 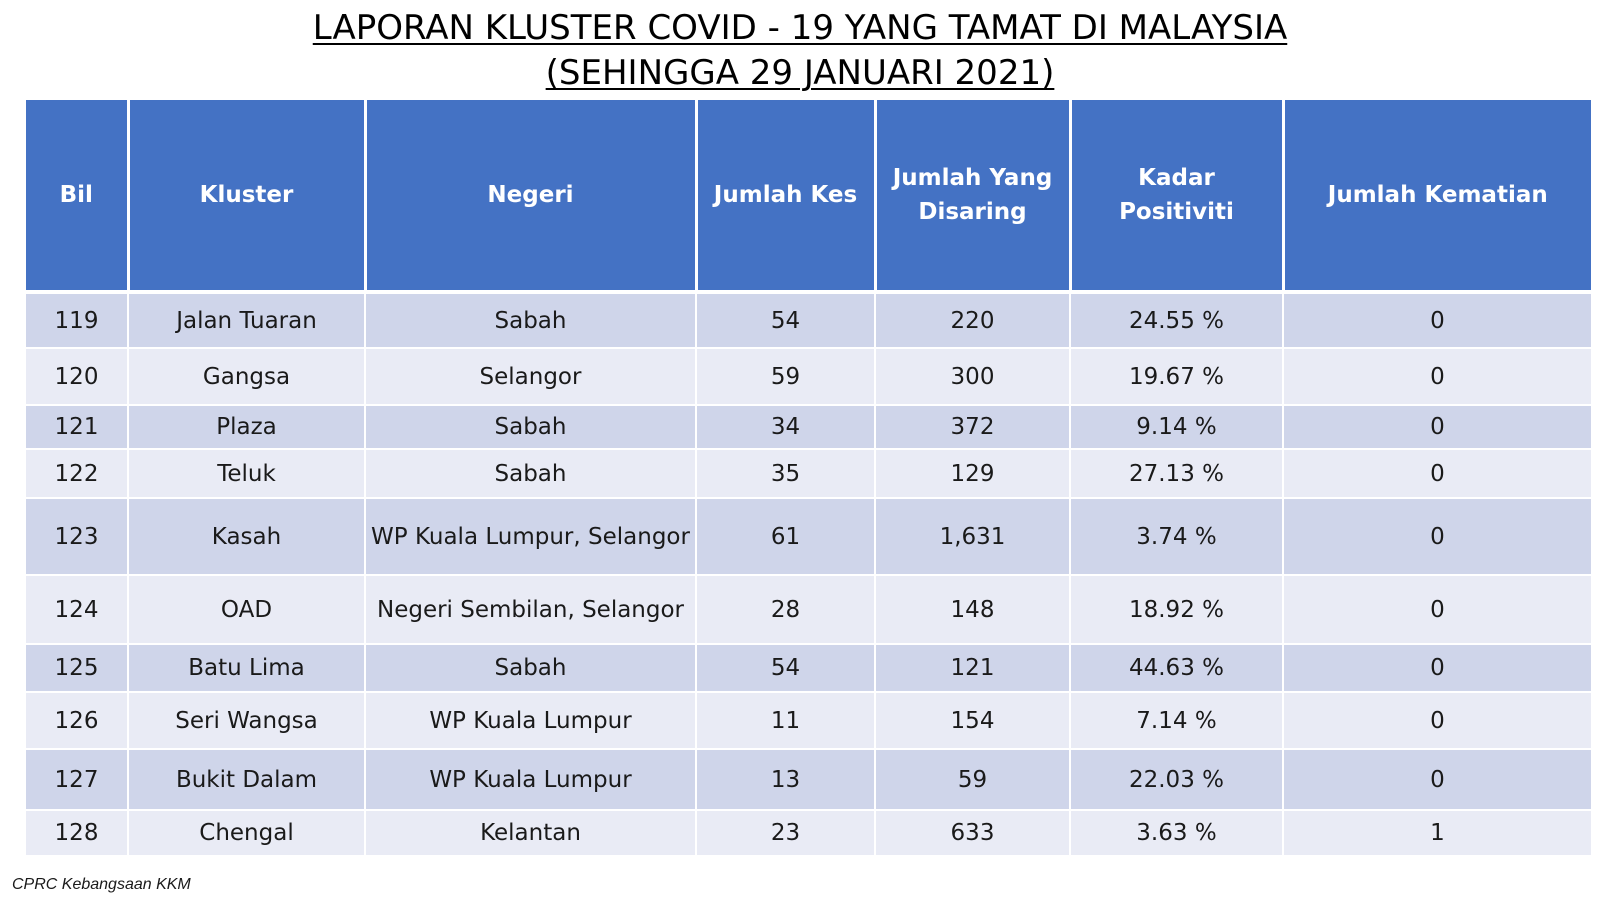 I want to click on cell-jumlah-kes: 13, so click(x=786, y=780).